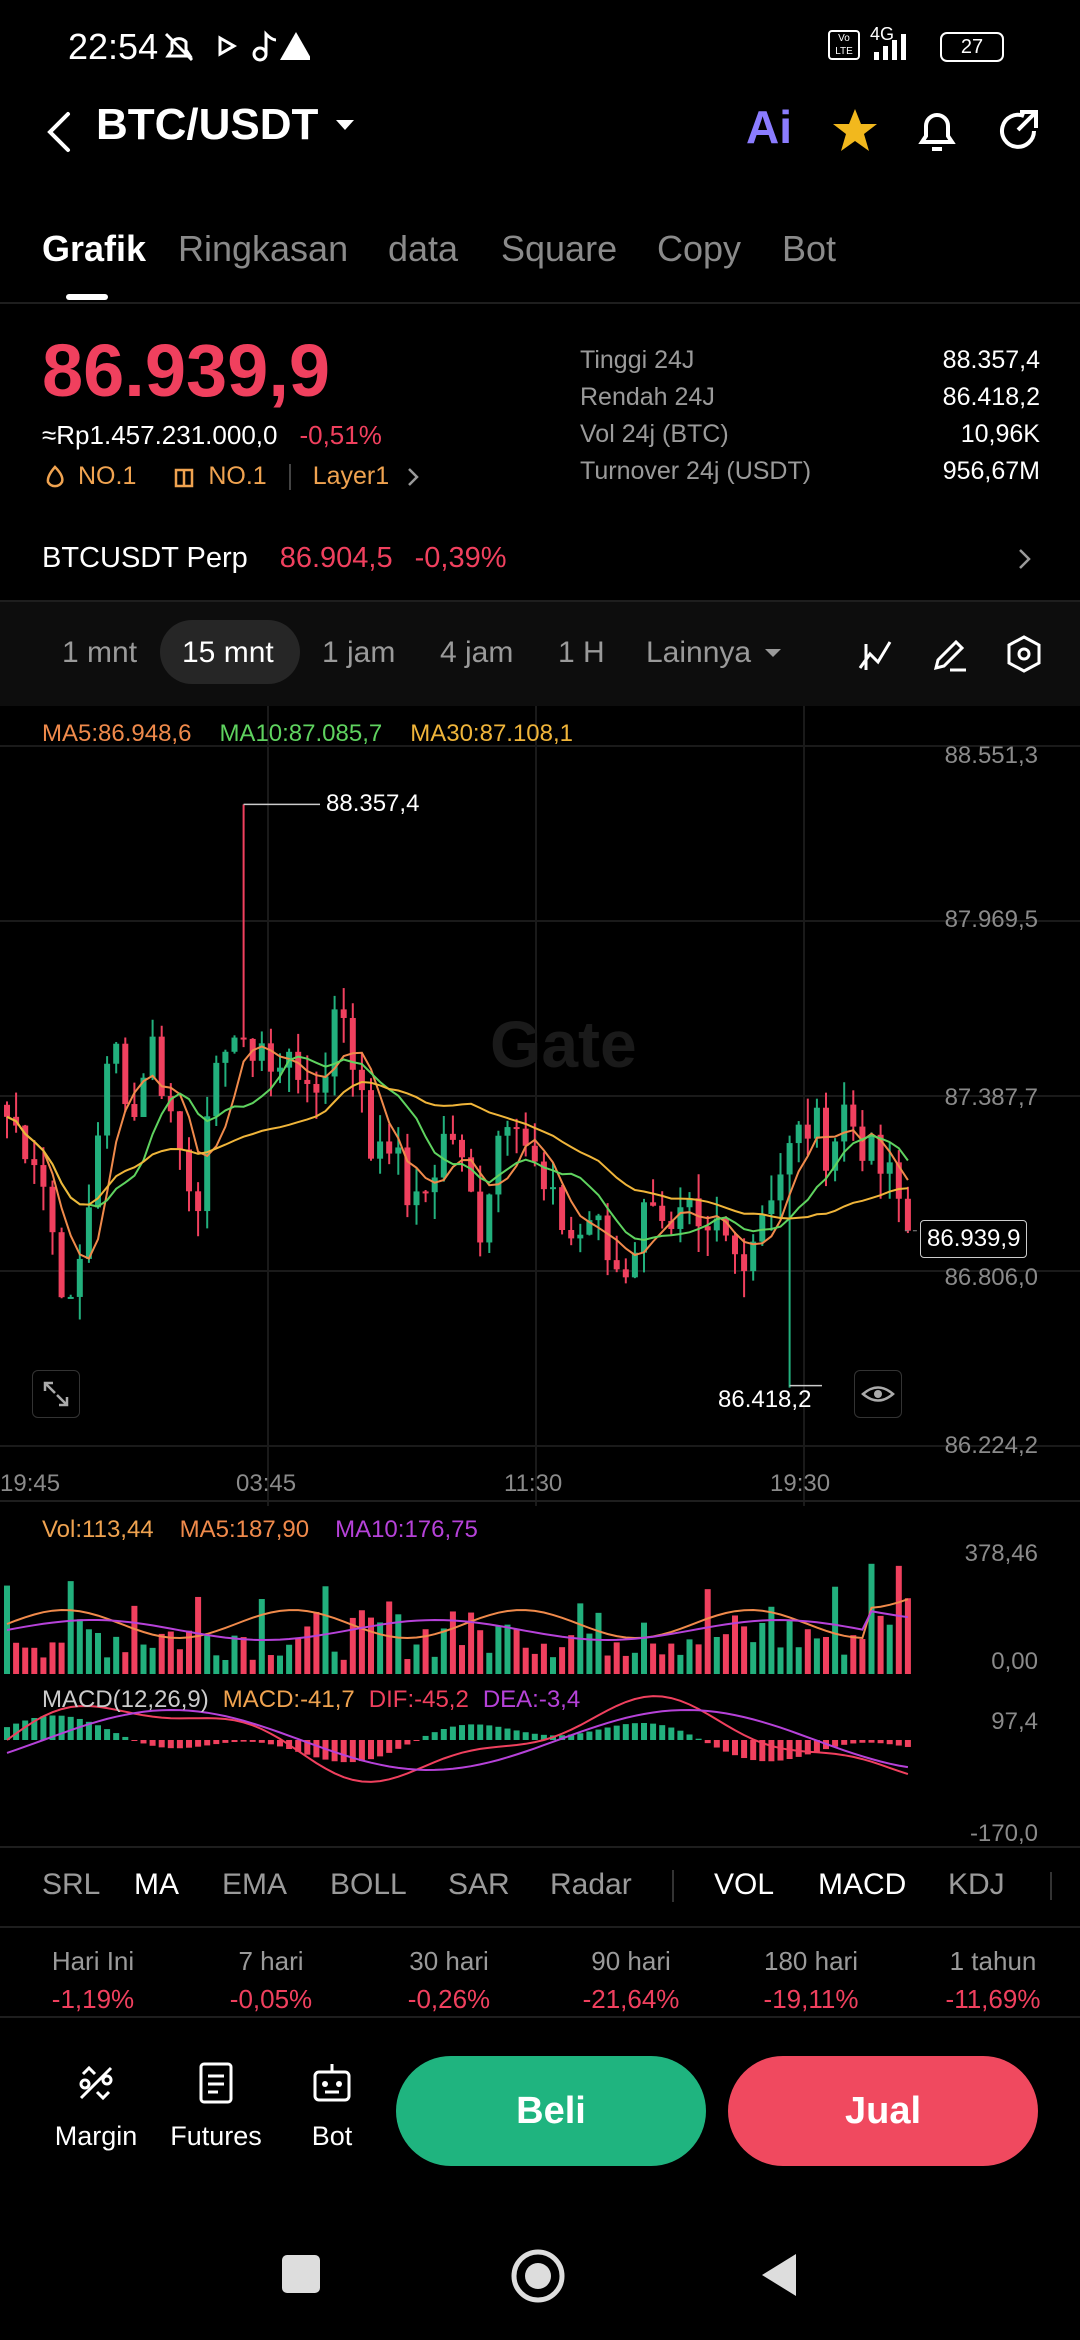  What do you see at coordinates (234, 476) in the screenshot?
I see `rank-badges: NO.1 NO.1 Layer1` at bounding box center [234, 476].